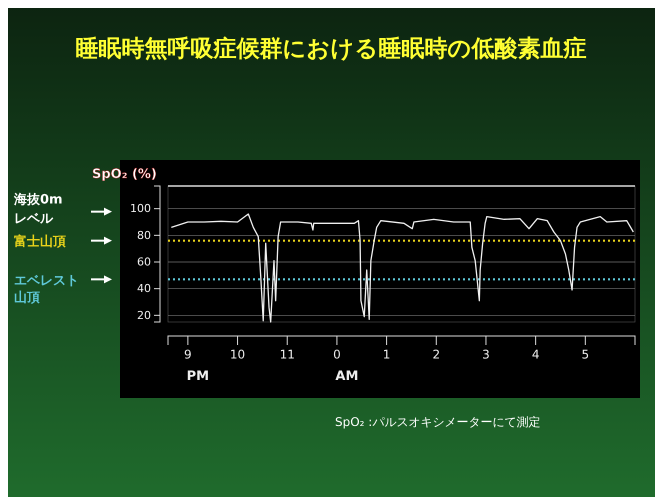  Describe the element at coordinates (346, 376) in the screenshot. I see `text: AM` at that location.